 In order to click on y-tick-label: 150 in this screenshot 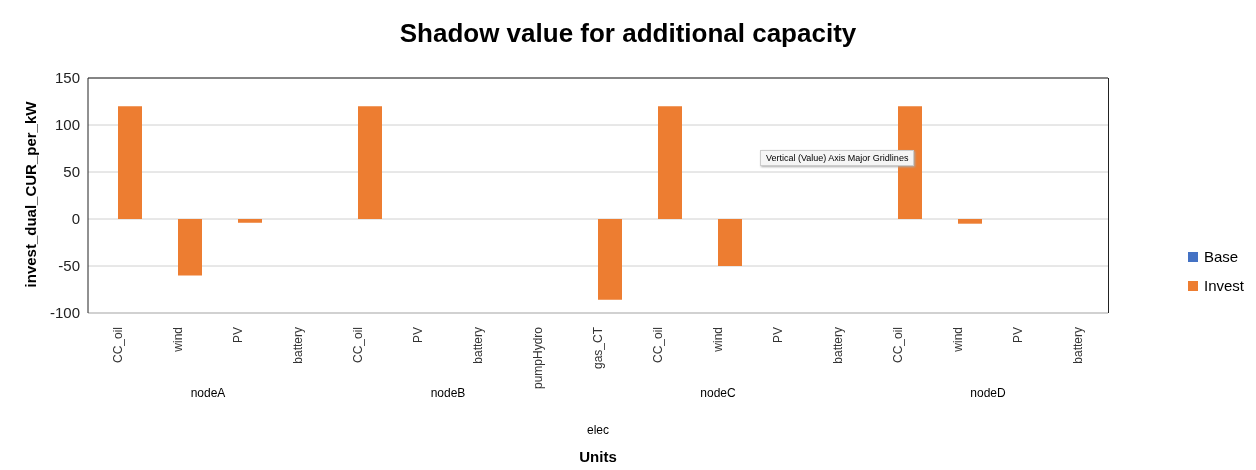, I will do `click(67, 78)`.